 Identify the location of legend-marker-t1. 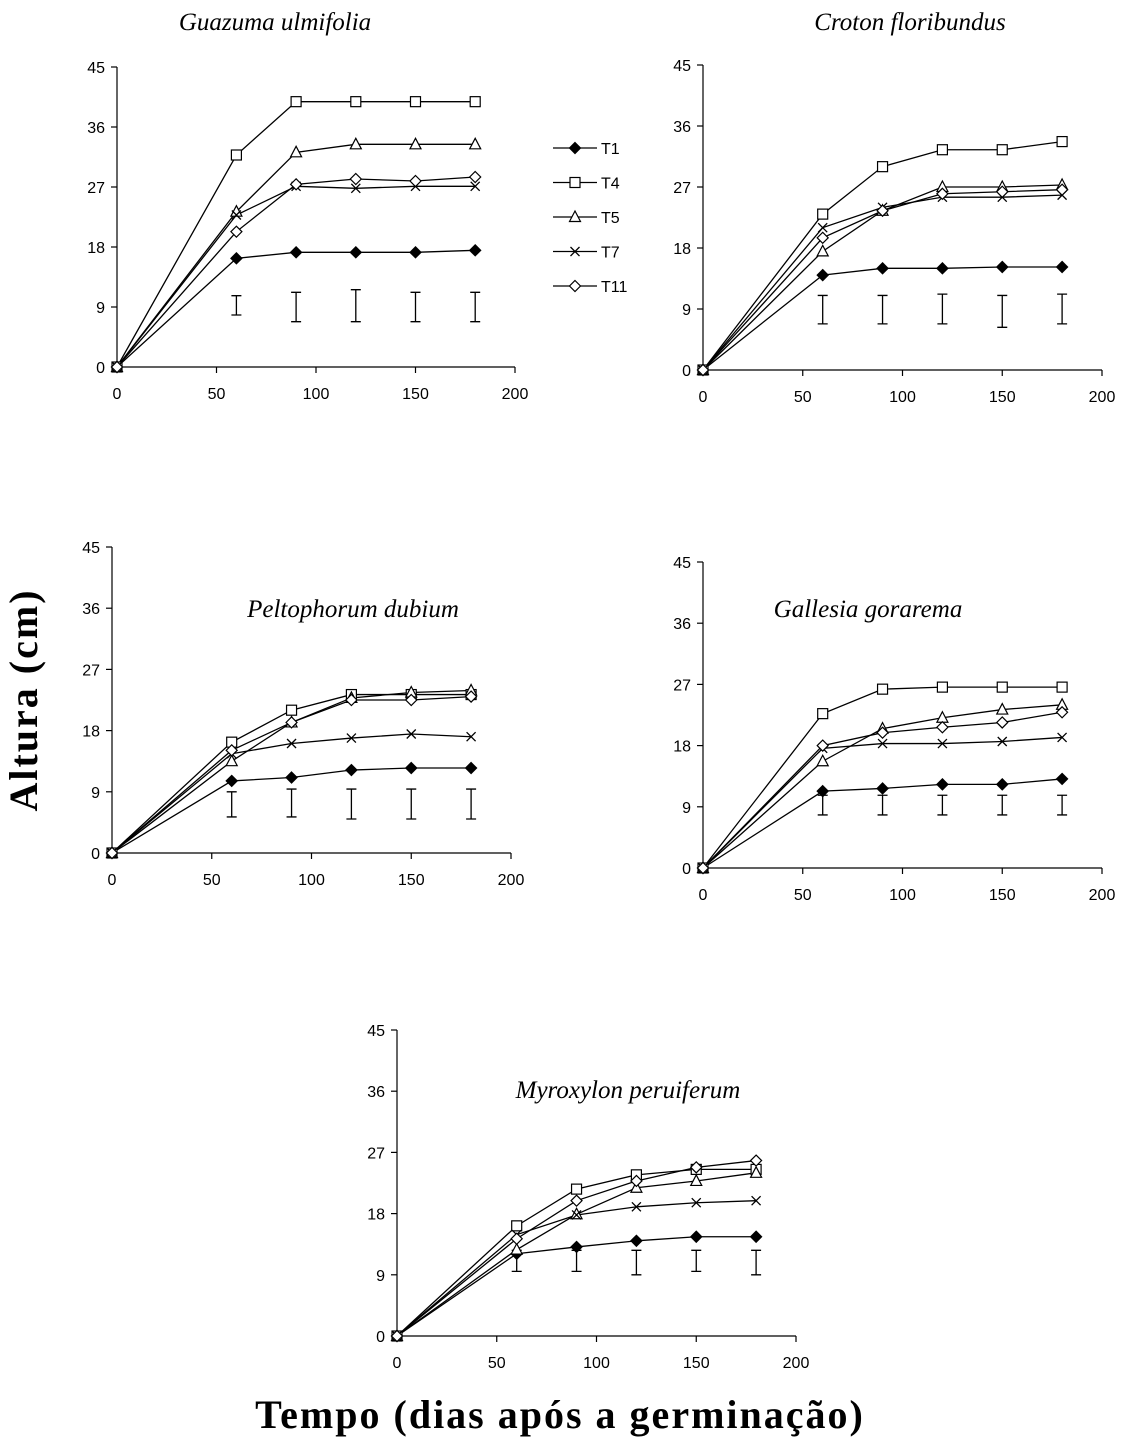
(575, 148).